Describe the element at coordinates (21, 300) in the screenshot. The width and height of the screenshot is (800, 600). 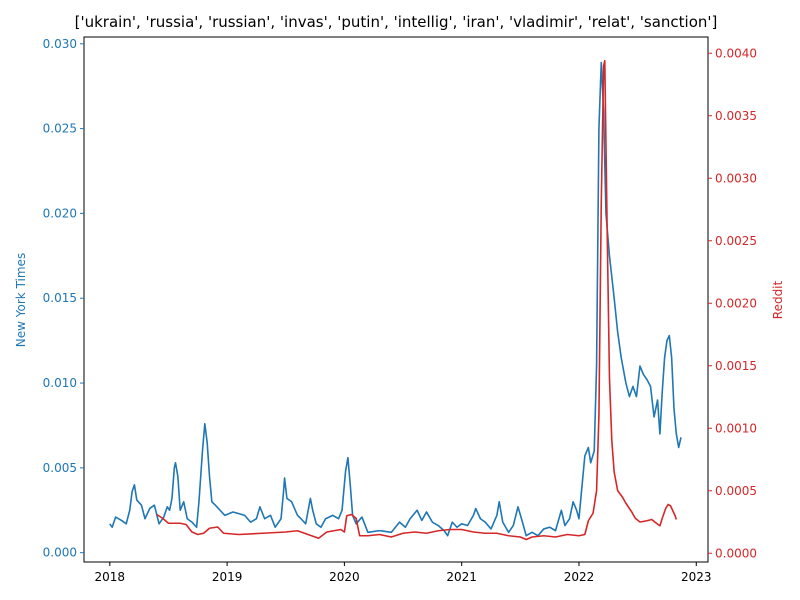
I see `left-axis-label: New York Times` at that location.